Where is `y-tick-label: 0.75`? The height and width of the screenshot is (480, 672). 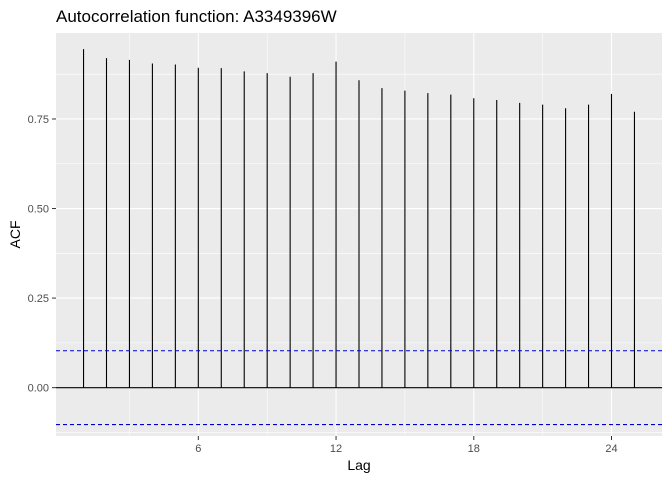
y-tick-label: 0.75 is located at coordinates (38, 120).